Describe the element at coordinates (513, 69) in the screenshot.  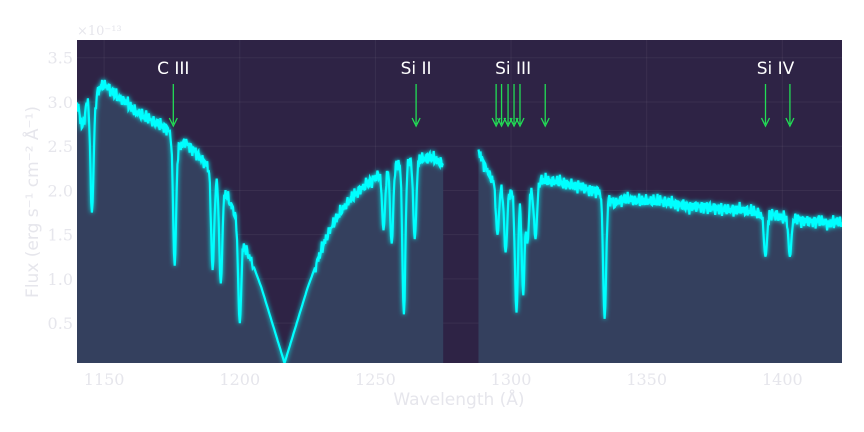
I see `marker-label: Si III` at that location.